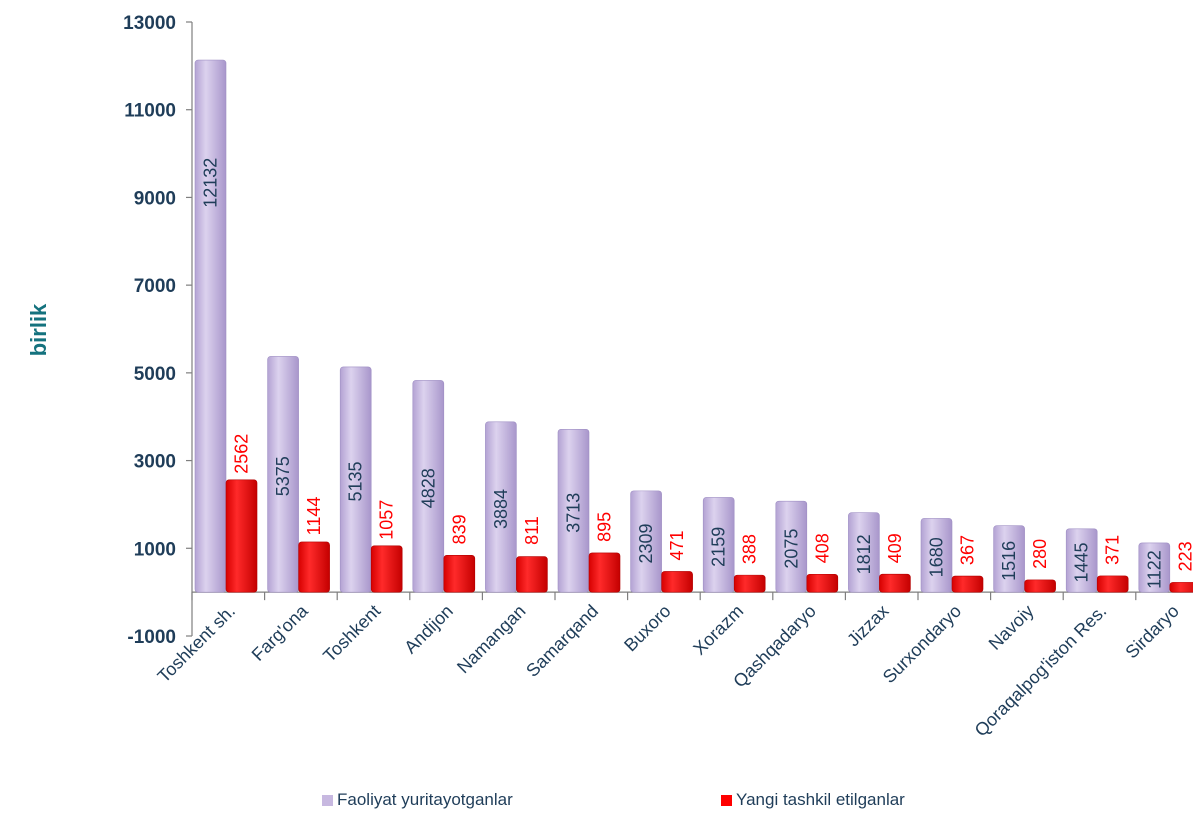 The height and width of the screenshot is (821, 1193). I want to click on data-label-new: 895, so click(605, 527).